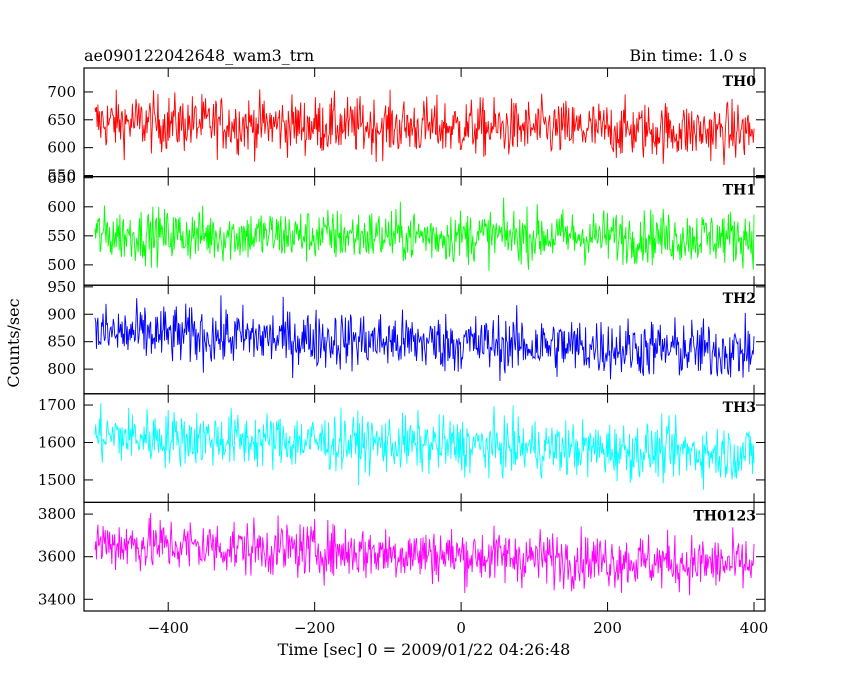  What do you see at coordinates (424, 649) in the screenshot?
I see `x-axis-label: Time [sec] 0 = 2009/01/22 04:26:48` at bounding box center [424, 649].